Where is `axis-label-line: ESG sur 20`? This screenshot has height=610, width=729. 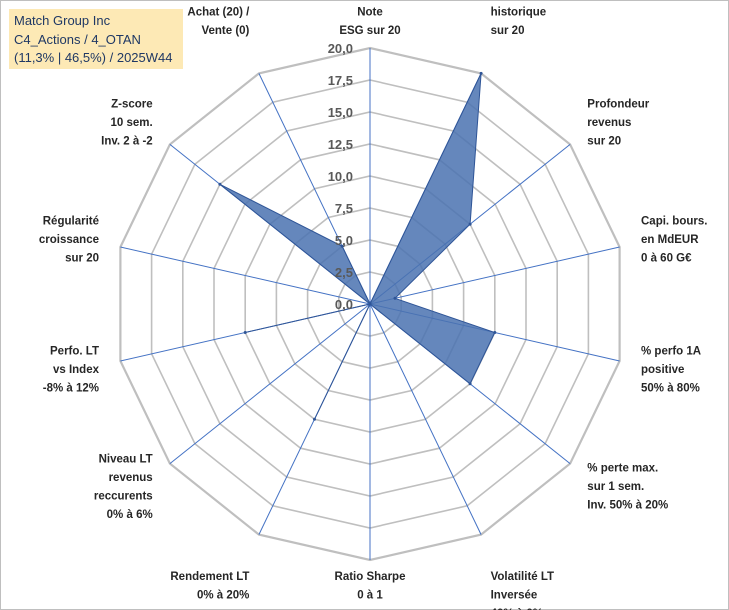 axis-label-line: ESG sur 20 is located at coordinates (369, 31).